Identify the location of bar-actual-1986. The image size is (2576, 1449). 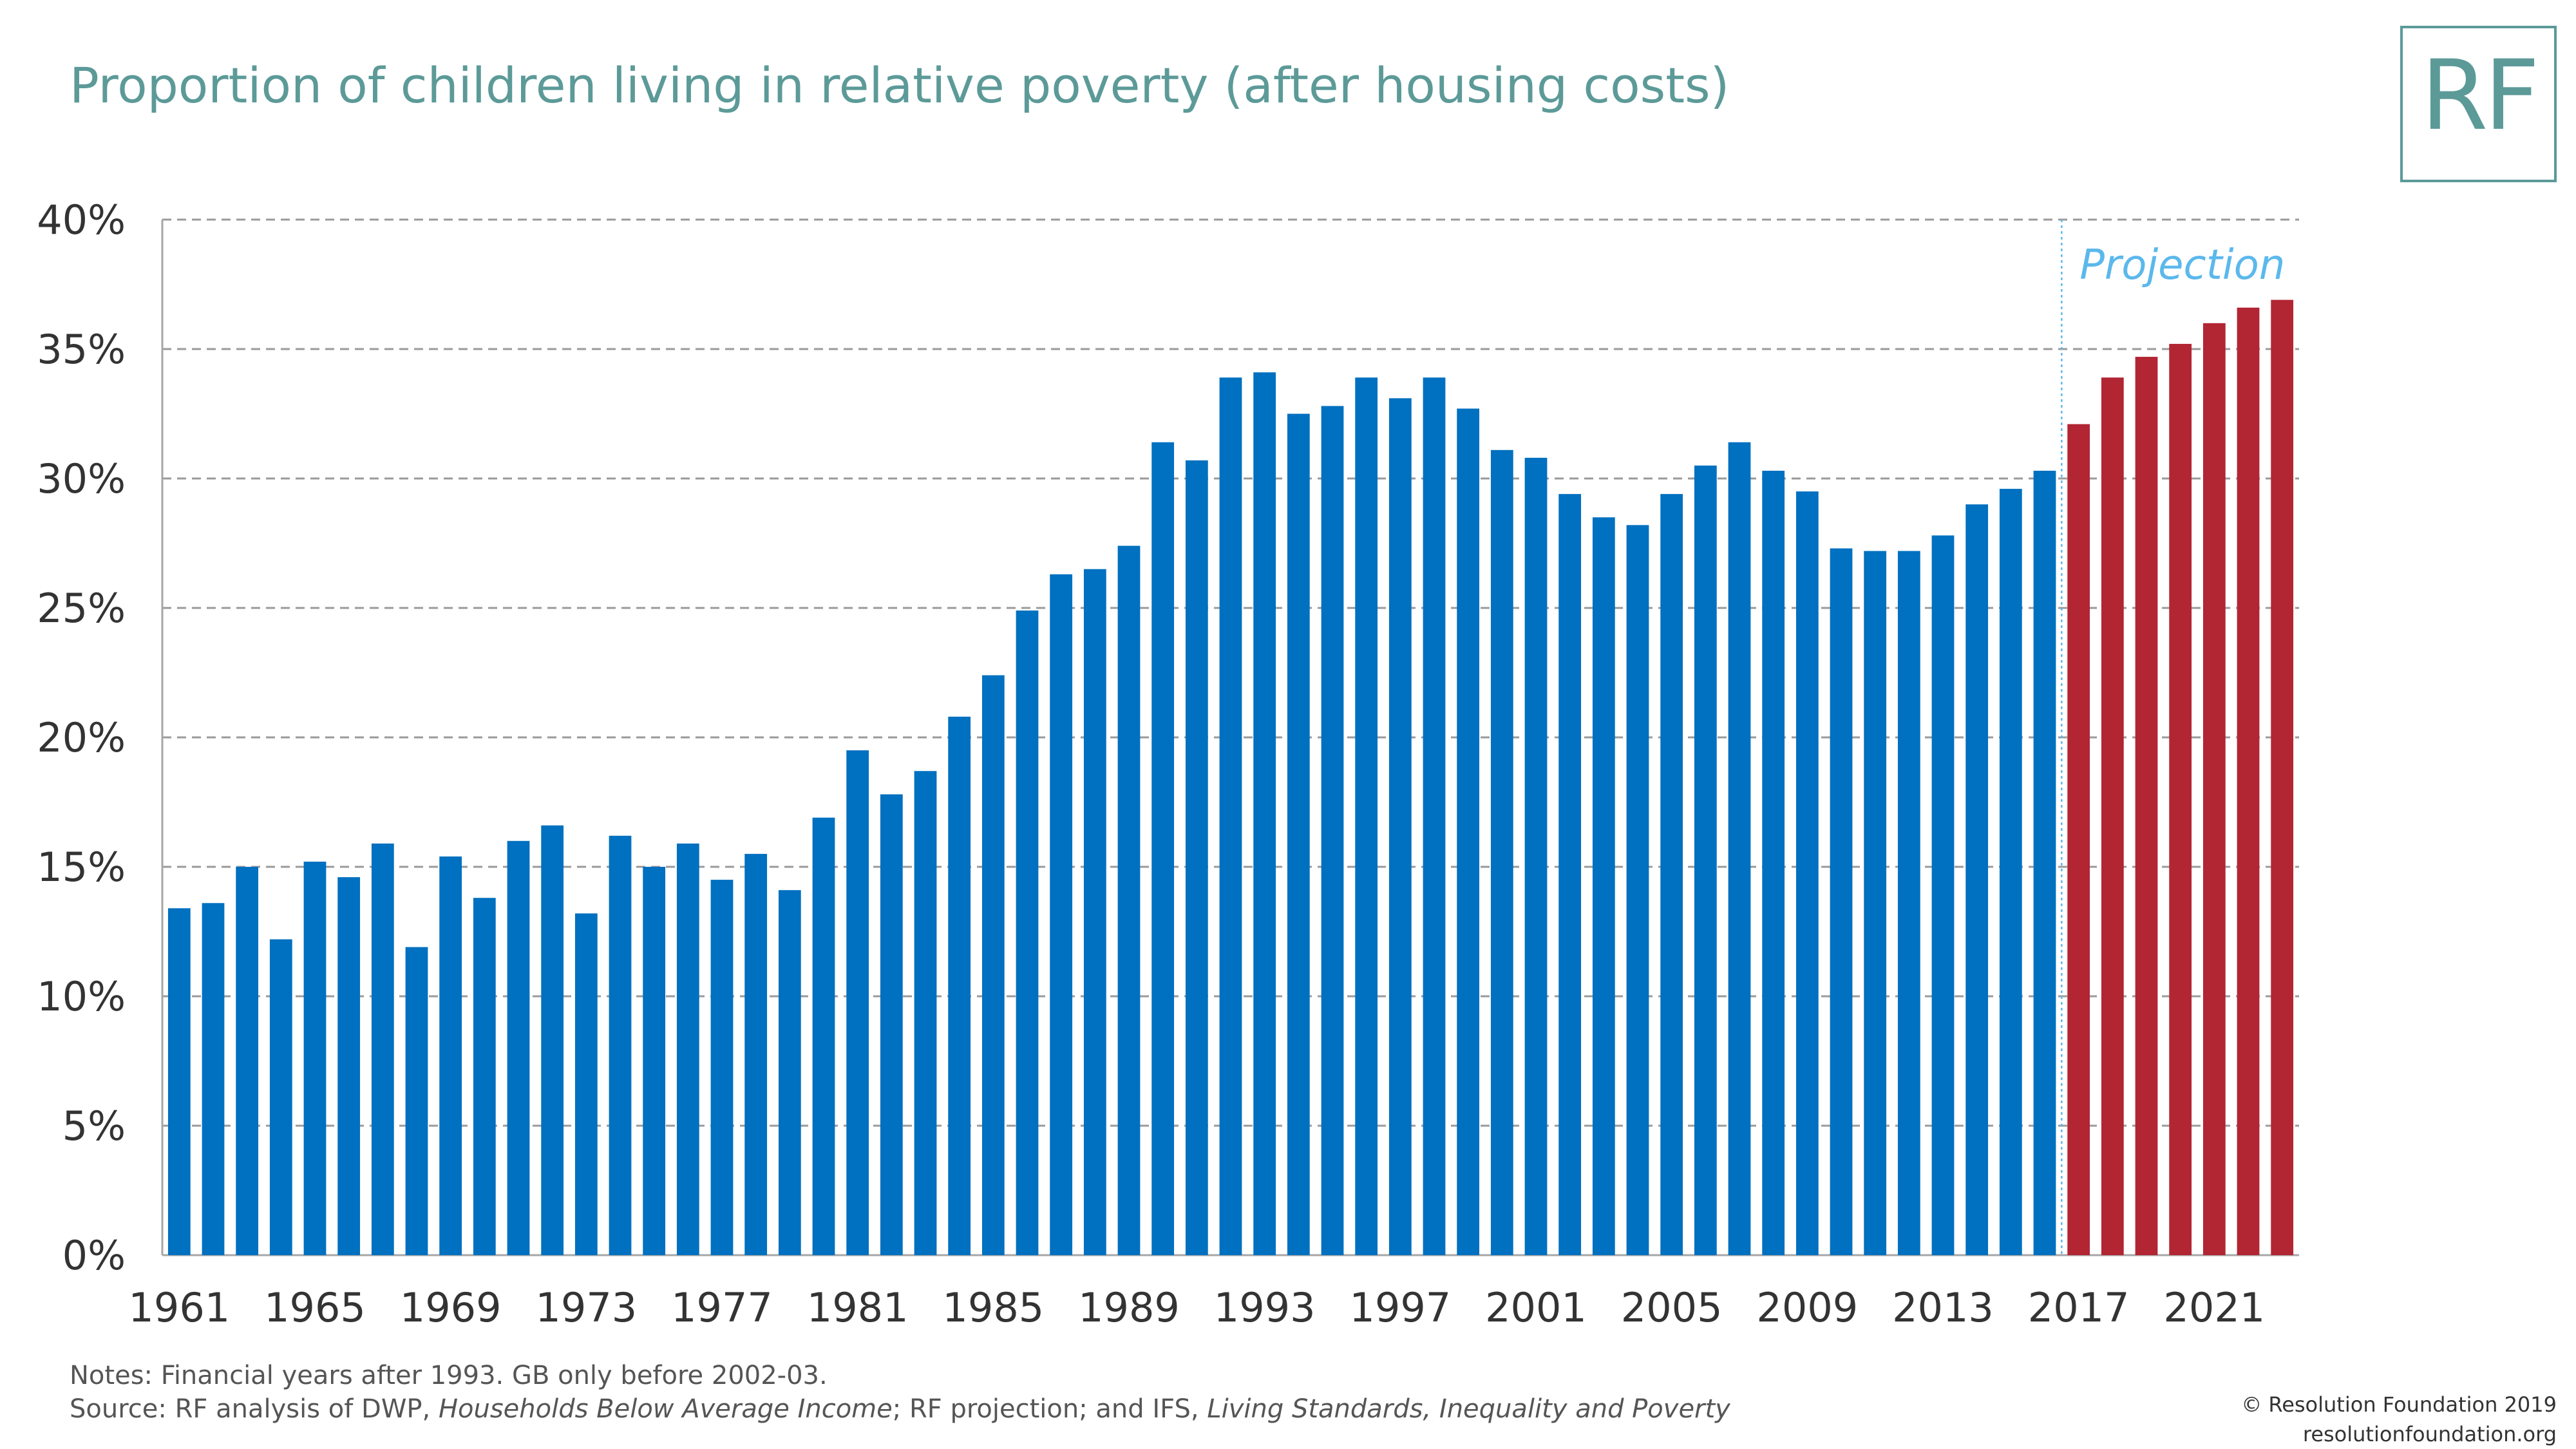
(1027, 933).